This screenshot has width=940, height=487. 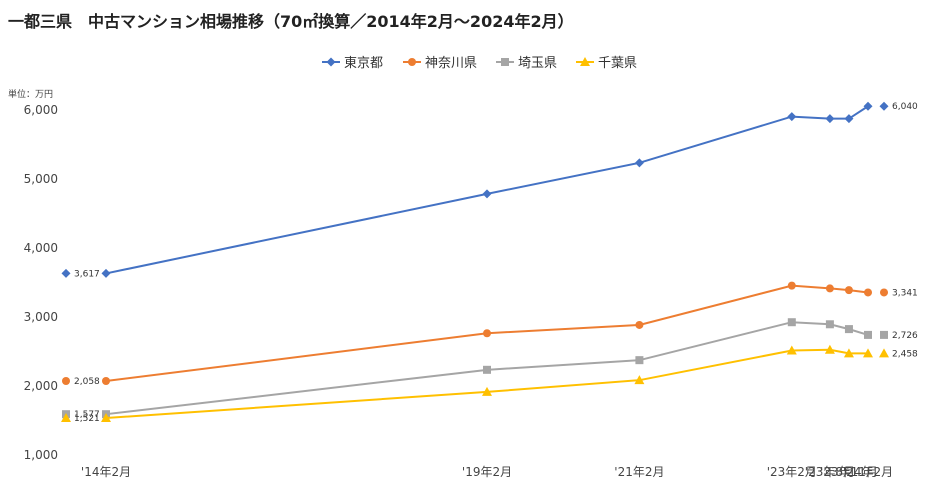 What do you see at coordinates (31, 95) in the screenshot?
I see `unit-label: 単位：万円` at bounding box center [31, 95].